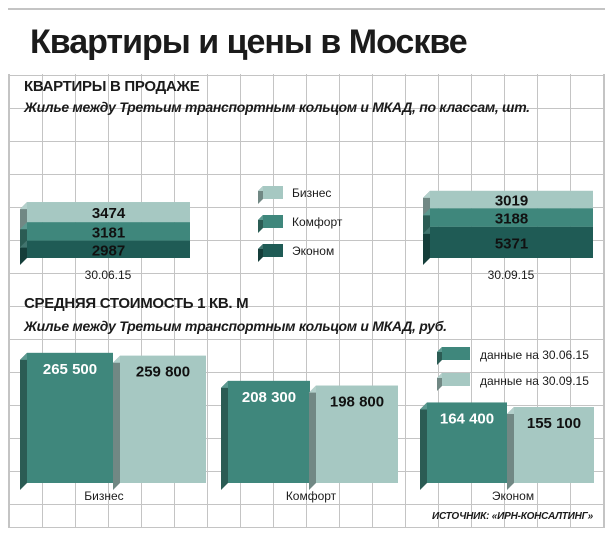  Describe the element at coordinates (136, 303) in the screenshot. I see `section2-heading: СРЕДНЯЯ СТОИМОСТЬ 1 КВ. М` at that location.